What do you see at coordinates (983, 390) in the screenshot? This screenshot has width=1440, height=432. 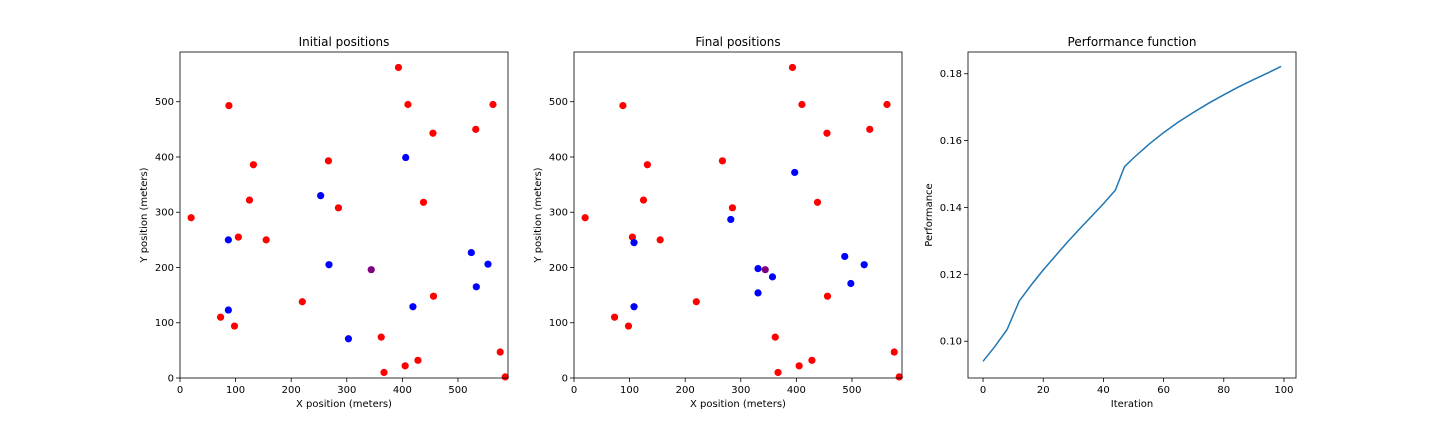 I see `x-tick-label: 0` at bounding box center [983, 390].